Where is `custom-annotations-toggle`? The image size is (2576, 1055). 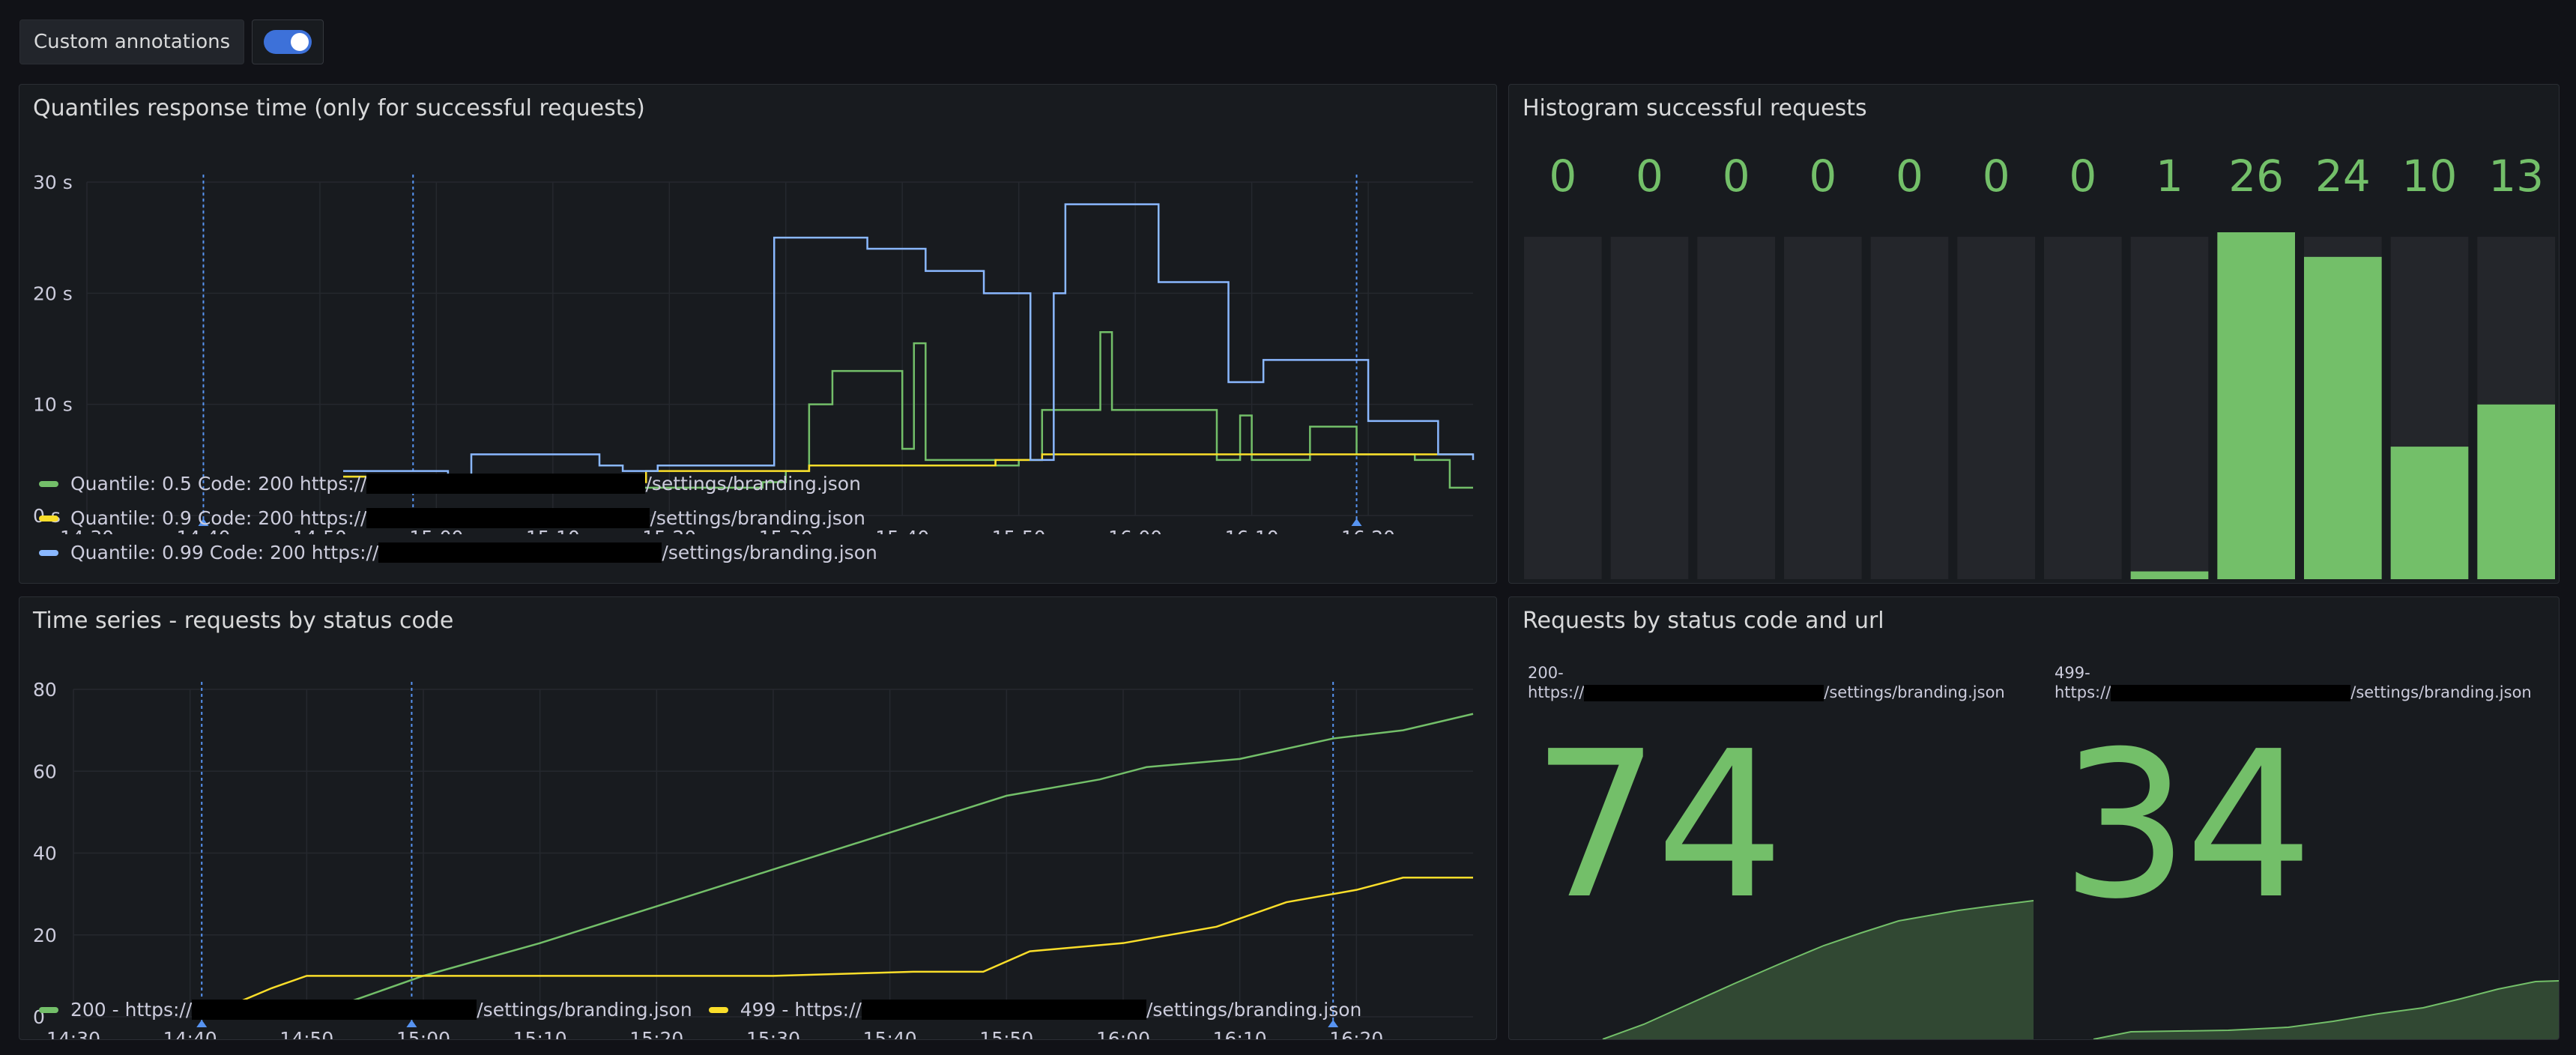 custom-annotations-toggle is located at coordinates (288, 41).